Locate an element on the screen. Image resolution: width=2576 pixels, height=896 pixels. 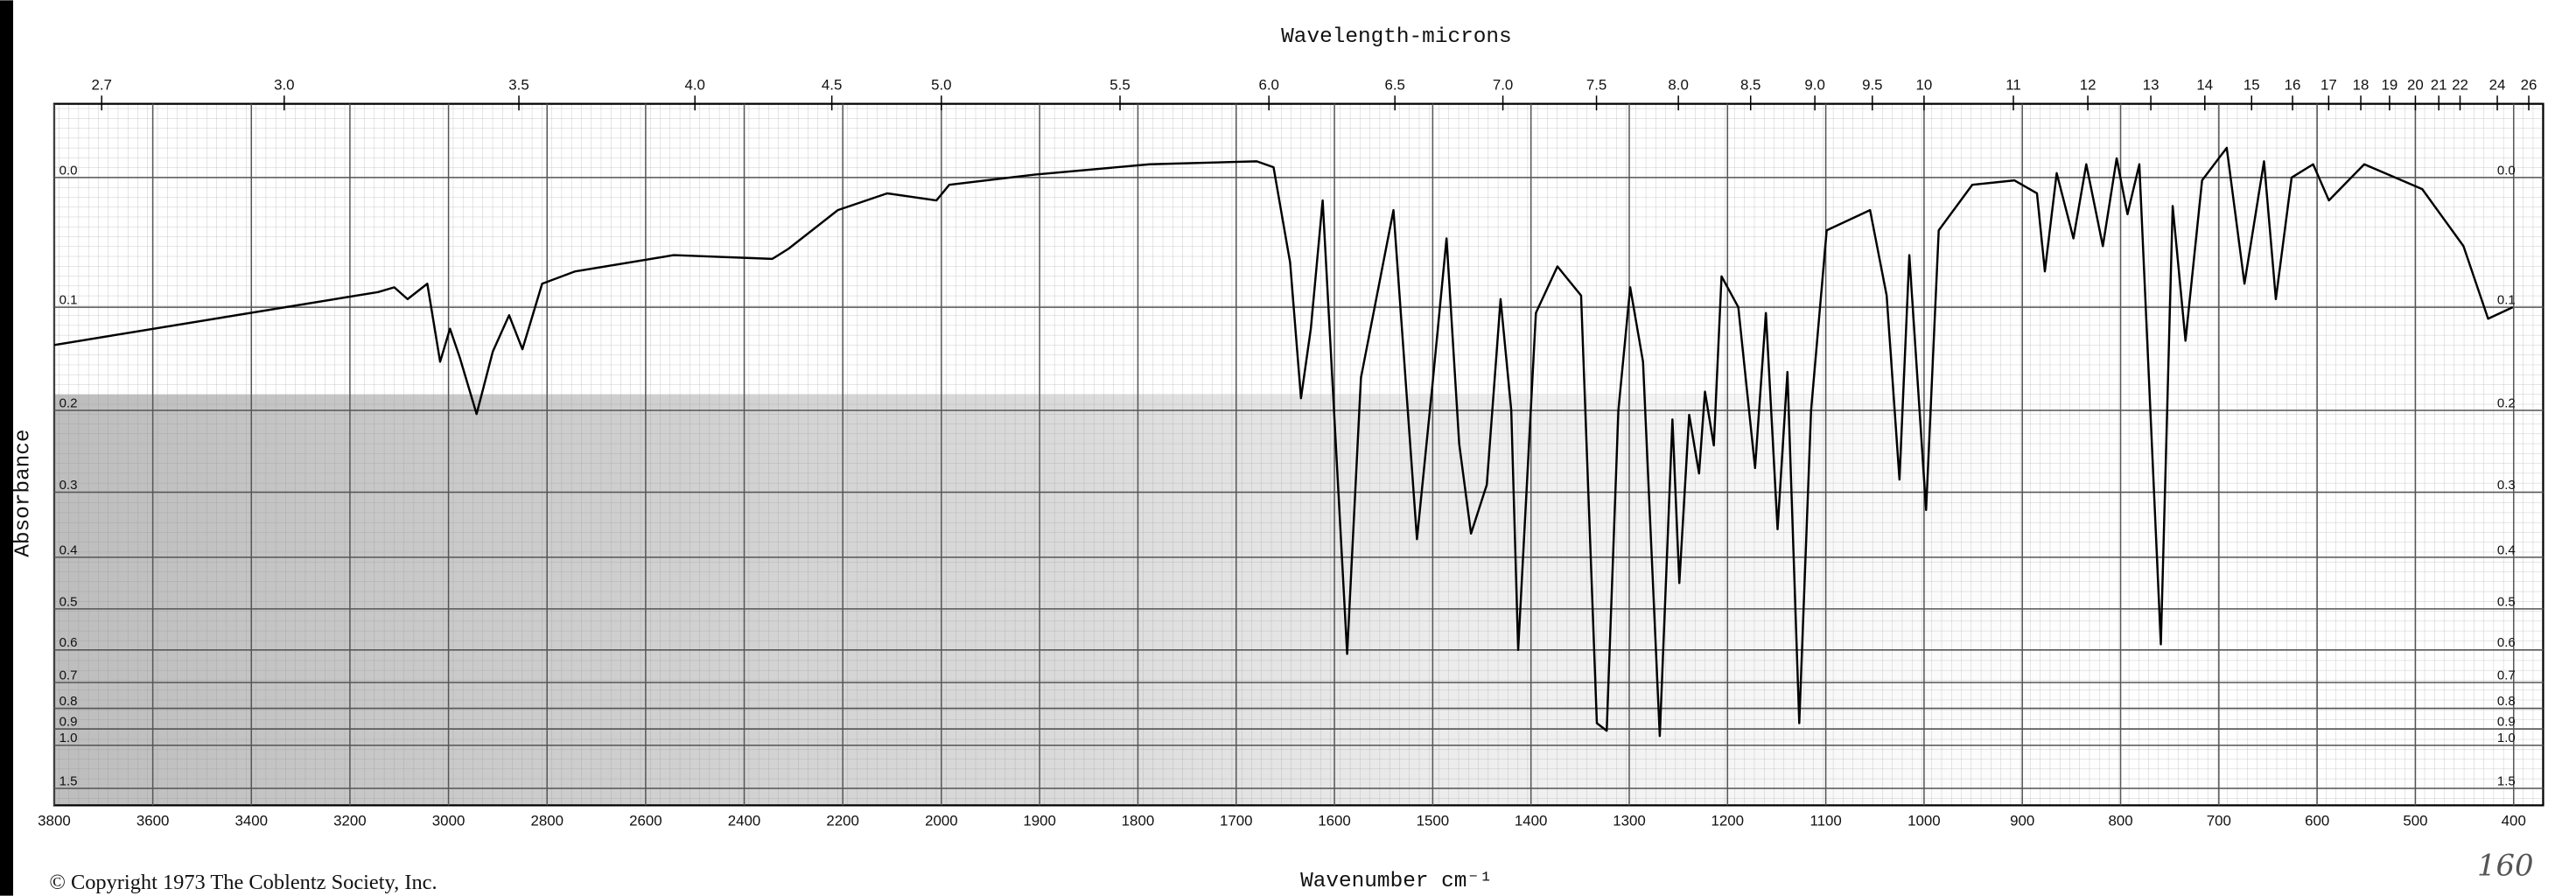
x-tick-label: 1500 is located at coordinates (1433, 821).